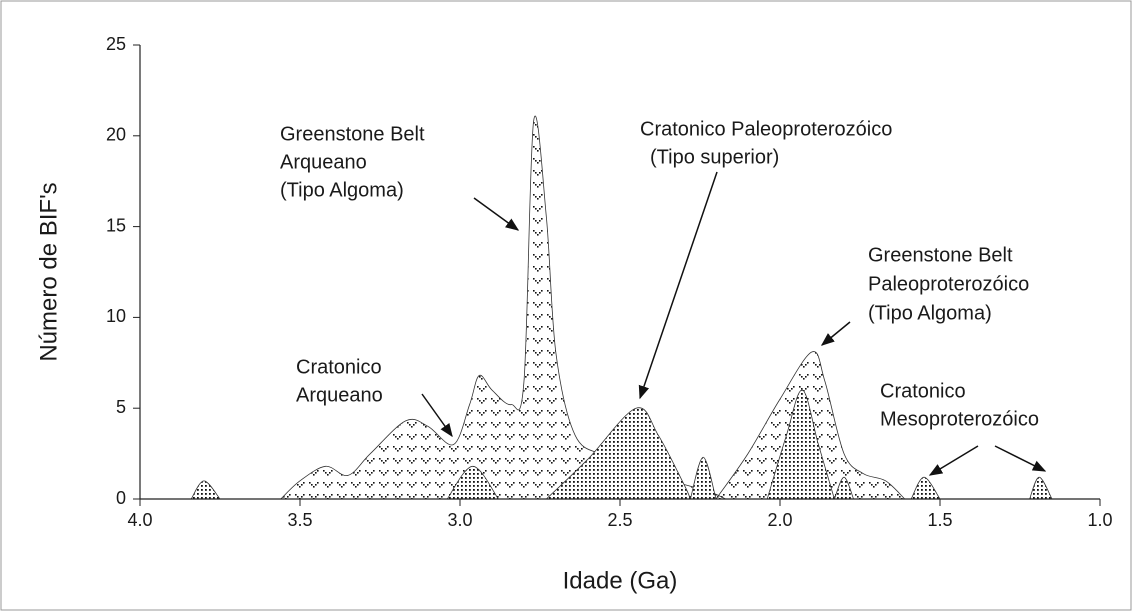 This screenshot has width=1133, height=612. What do you see at coordinates (139, 520) in the screenshot?
I see `x-tick-label: 4.0` at bounding box center [139, 520].